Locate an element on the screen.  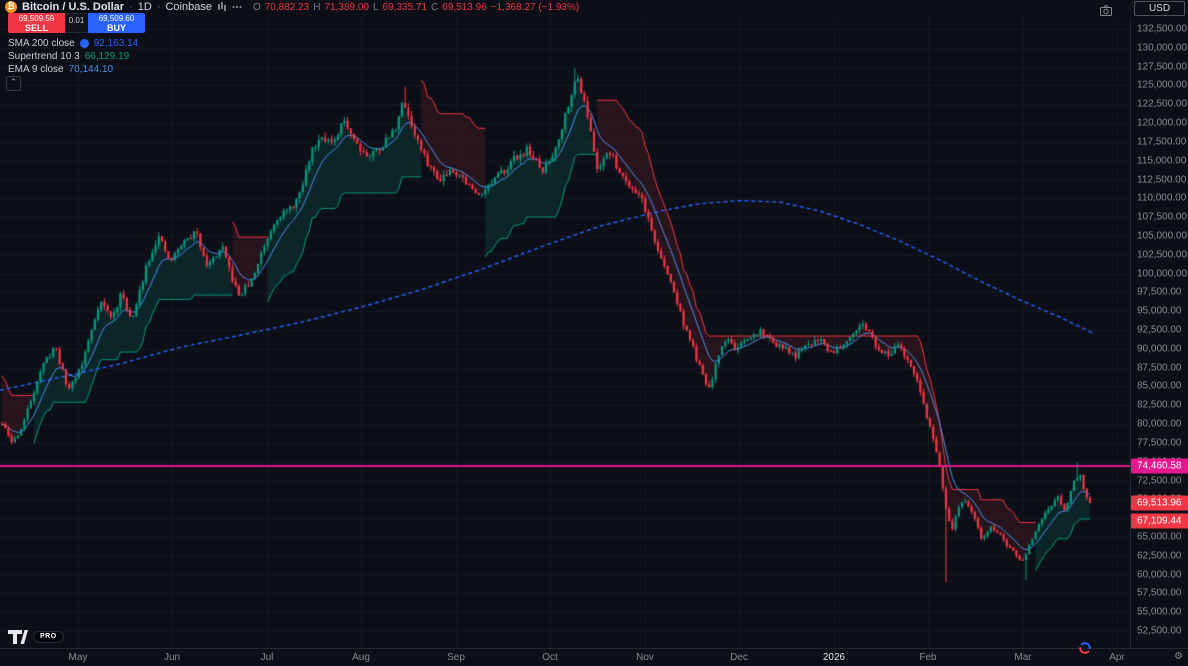
symbol-title: Bitcoin / U.S. Dollar is located at coordinates (73, 7).